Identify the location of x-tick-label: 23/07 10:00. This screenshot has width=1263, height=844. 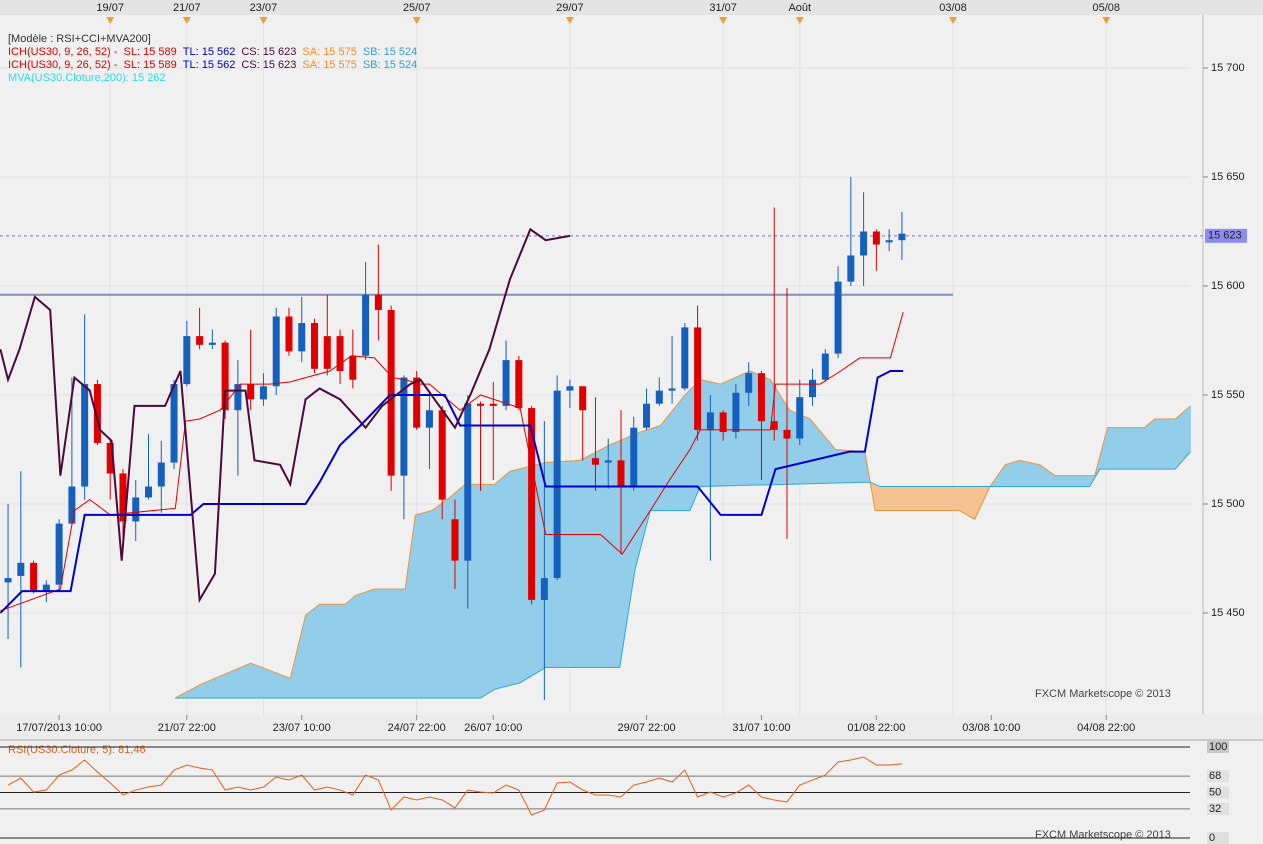
(302, 728).